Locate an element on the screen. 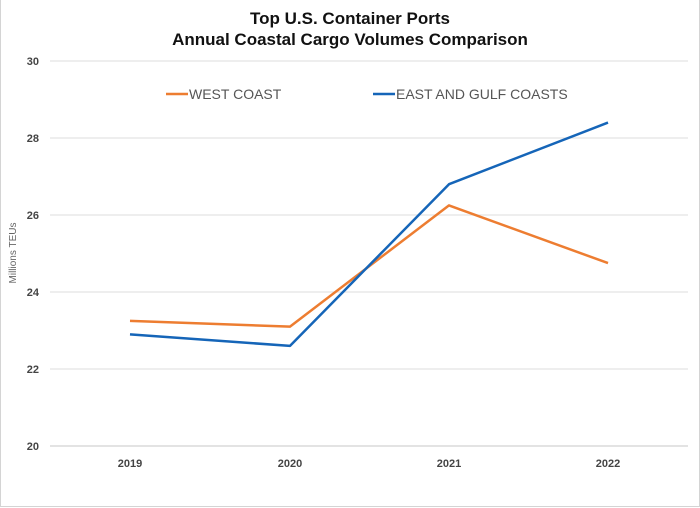 The image size is (700, 508). x-tick-label: 2020 is located at coordinates (290, 464).